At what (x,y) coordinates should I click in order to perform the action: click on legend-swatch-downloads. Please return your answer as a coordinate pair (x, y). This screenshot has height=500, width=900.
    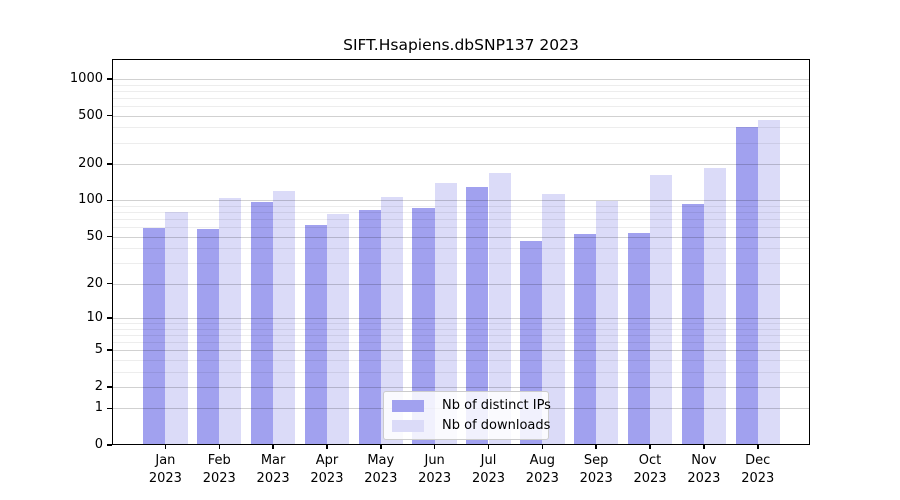
    Looking at the image, I should click on (408, 425).